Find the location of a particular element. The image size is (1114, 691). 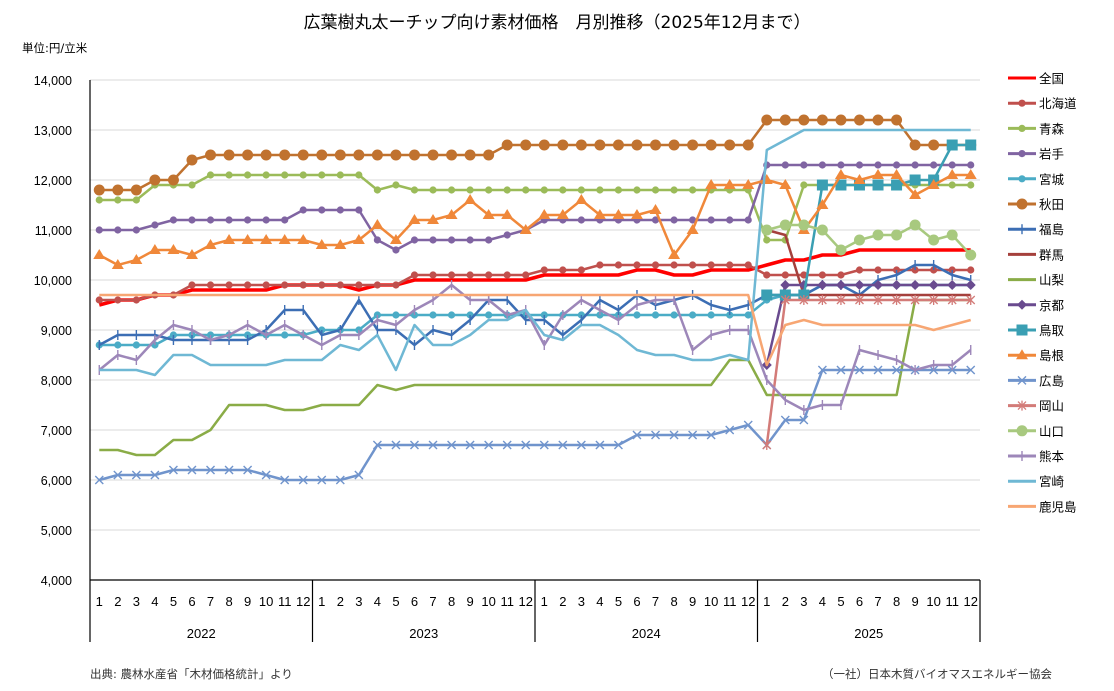

legend-item: 秋田 is located at coordinates (1036, 204).